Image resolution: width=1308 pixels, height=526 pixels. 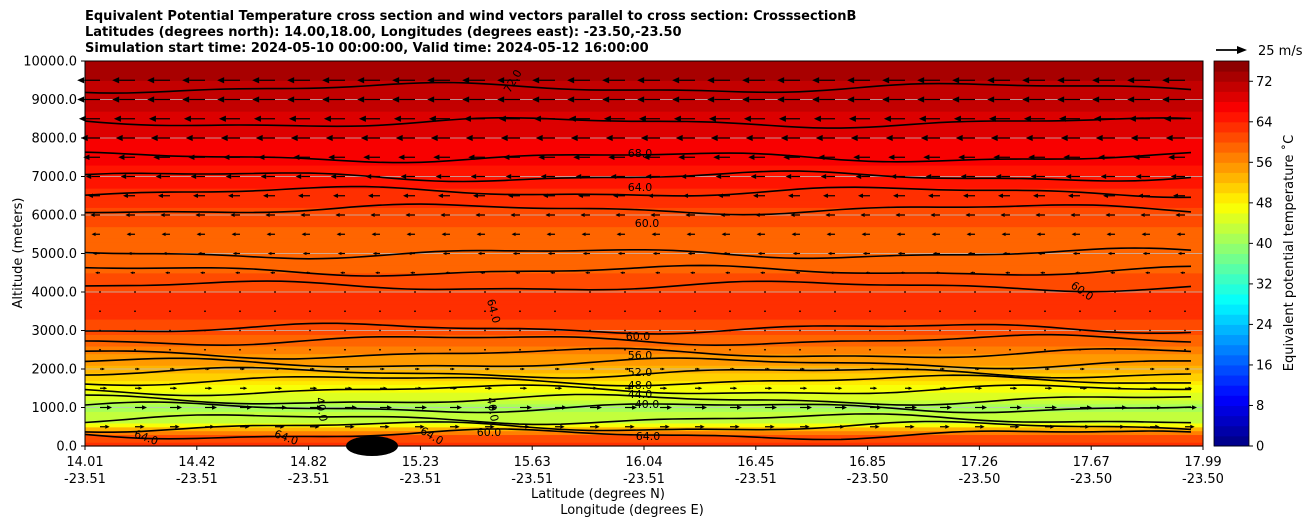 I want to click on x-axis-label-lat: Latitude (degrees N), so click(x=598, y=494).